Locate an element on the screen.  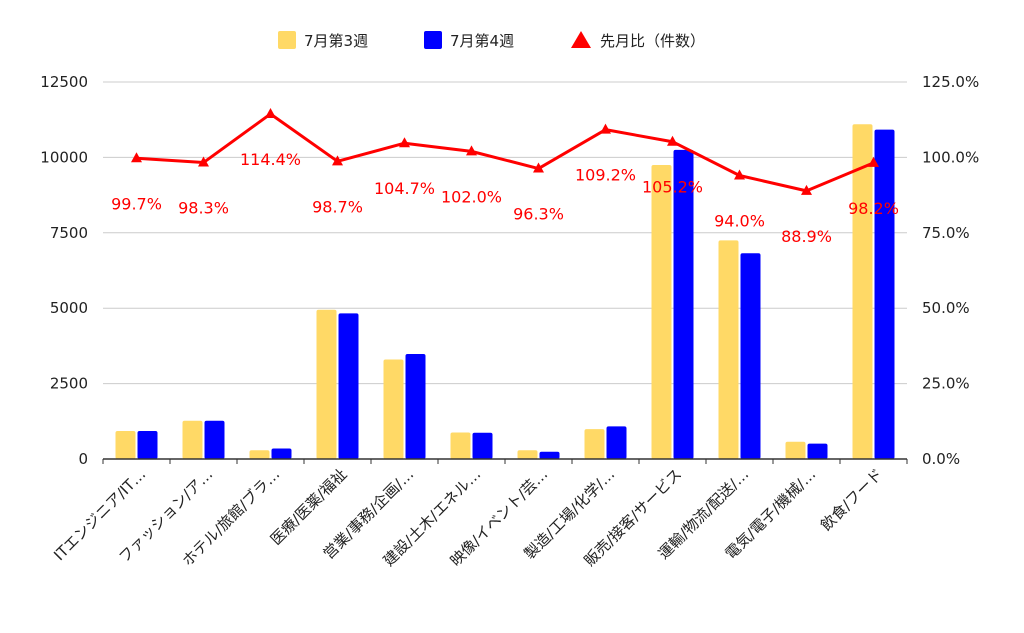
right-tick-label: 100.0% is located at coordinates (950, 157).